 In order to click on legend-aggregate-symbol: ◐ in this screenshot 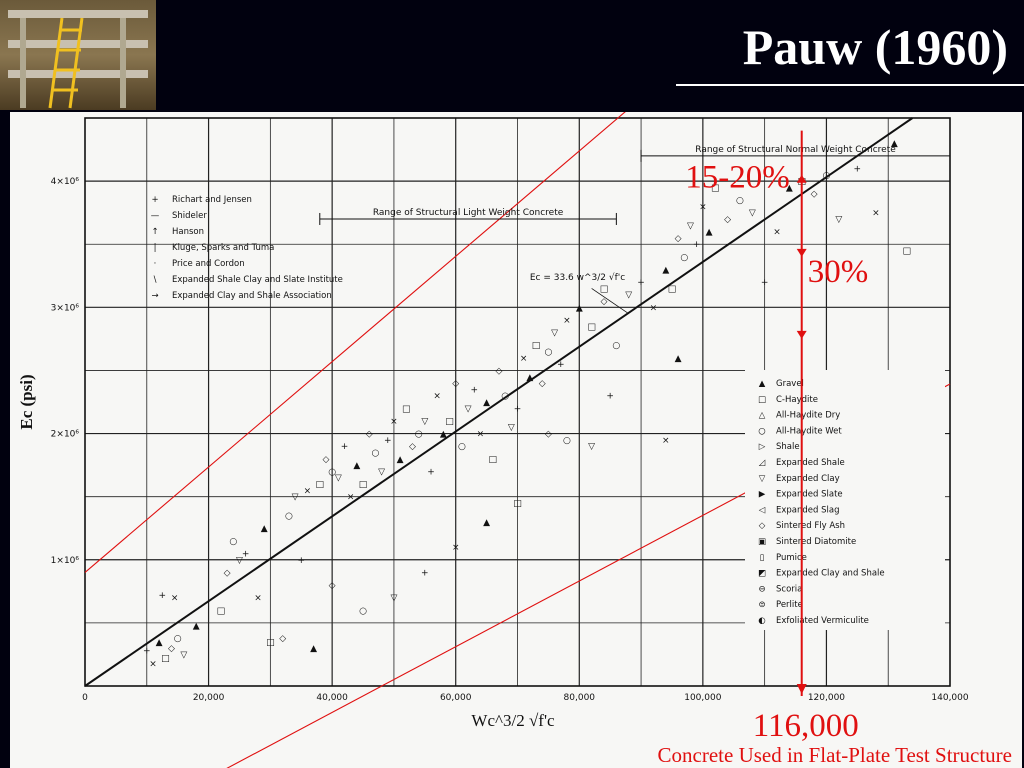, I will do `click(761, 621)`.